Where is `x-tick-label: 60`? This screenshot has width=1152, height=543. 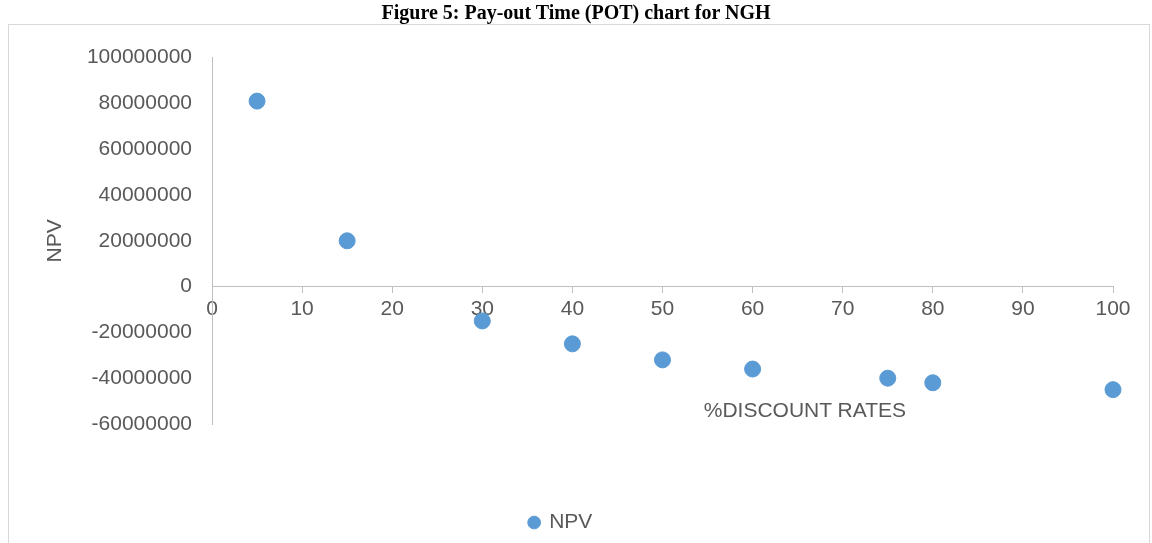
x-tick-label: 60 is located at coordinates (752, 307).